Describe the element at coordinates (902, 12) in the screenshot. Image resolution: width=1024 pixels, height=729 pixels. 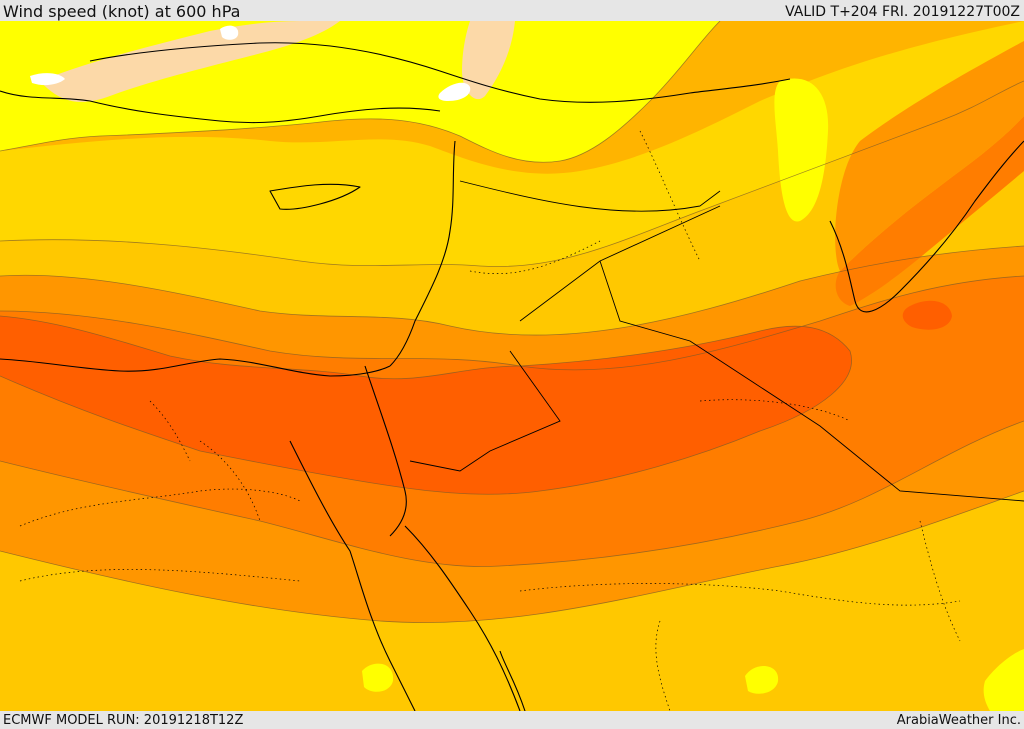
I see `valid-time-label: VALID T+204 FRI. 20191227T00Z` at that location.